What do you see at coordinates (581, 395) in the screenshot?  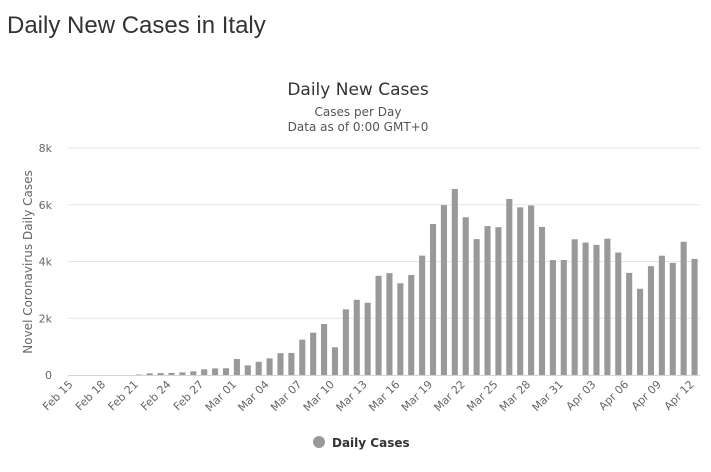 I see `x-tick-label: Apr 03` at bounding box center [581, 395].